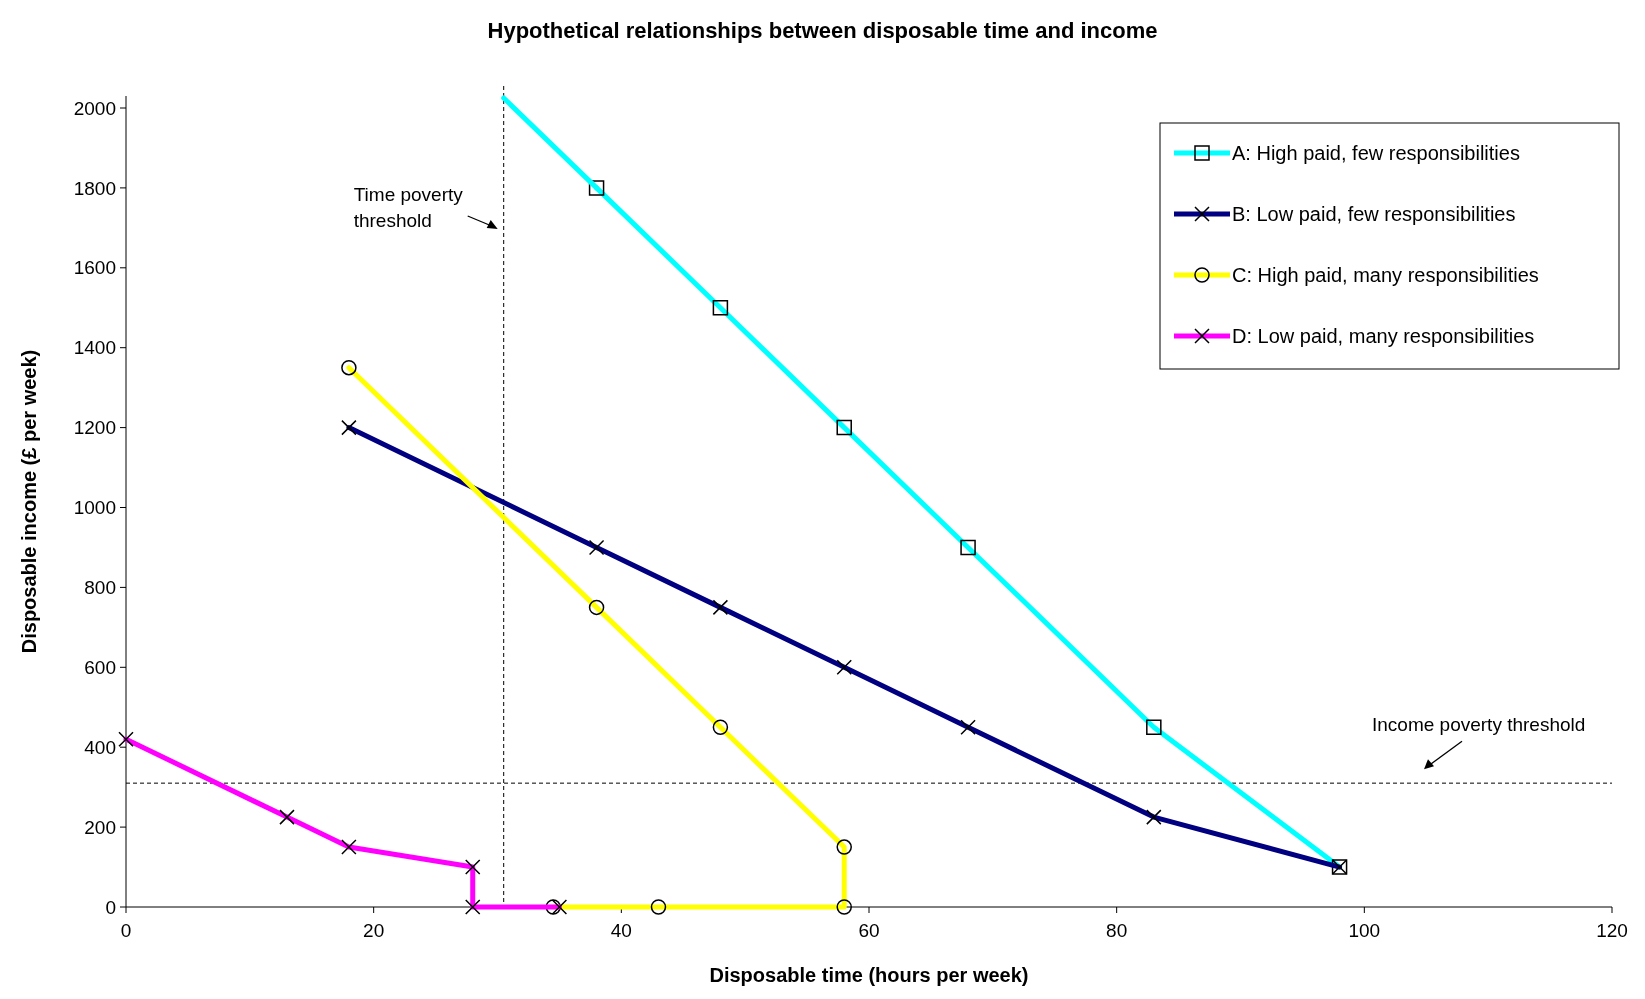 The height and width of the screenshot is (999, 1645). What do you see at coordinates (100, 588) in the screenshot?
I see `y-tick-label: 800` at bounding box center [100, 588].